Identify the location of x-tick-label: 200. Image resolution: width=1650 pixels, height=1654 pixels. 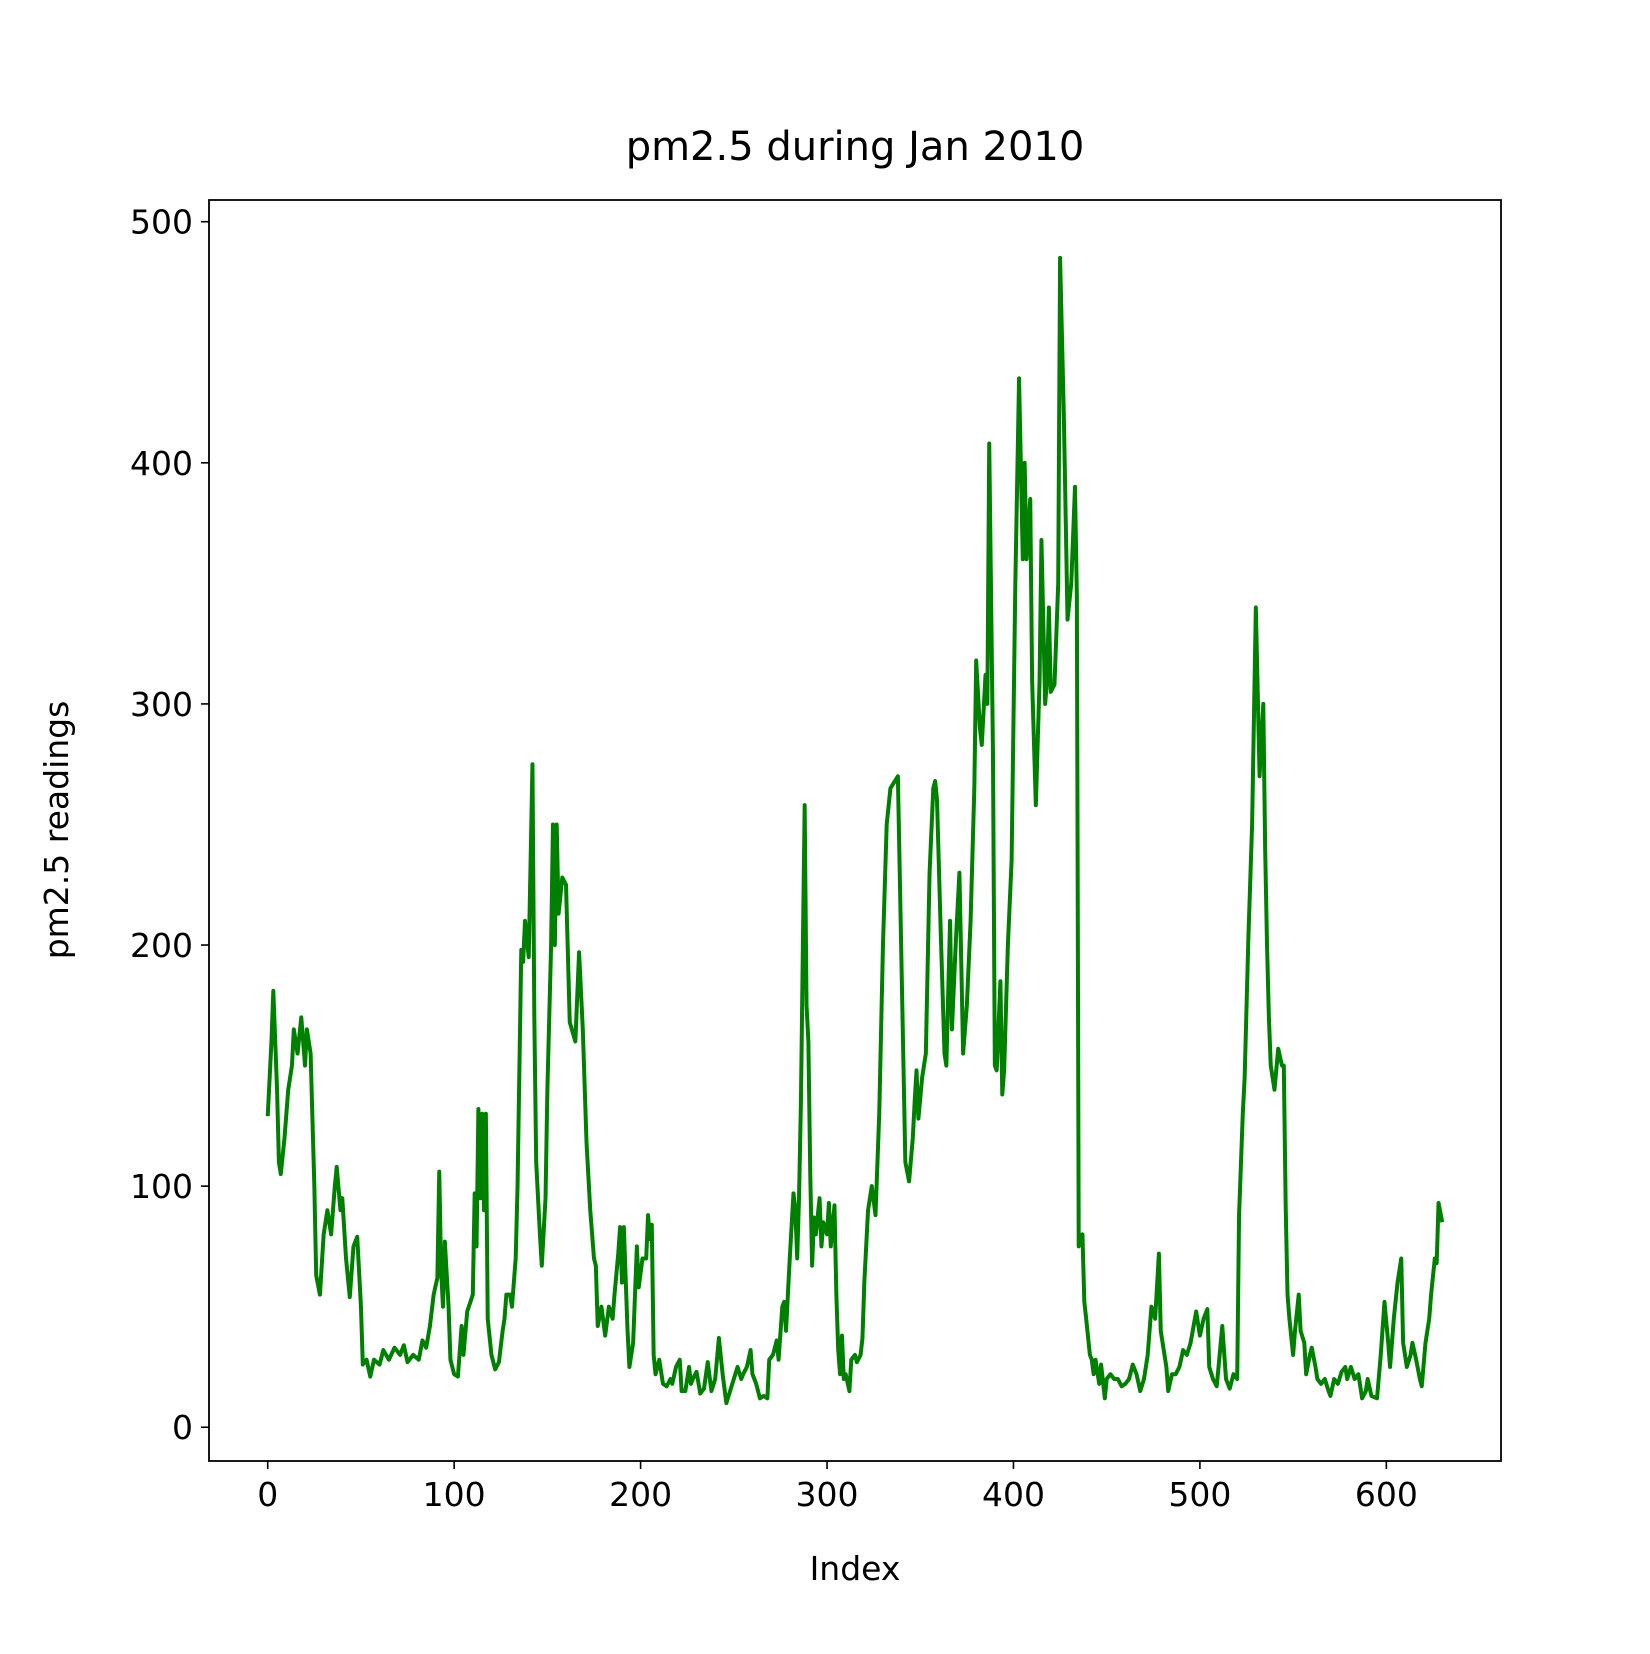
(640, 1494).